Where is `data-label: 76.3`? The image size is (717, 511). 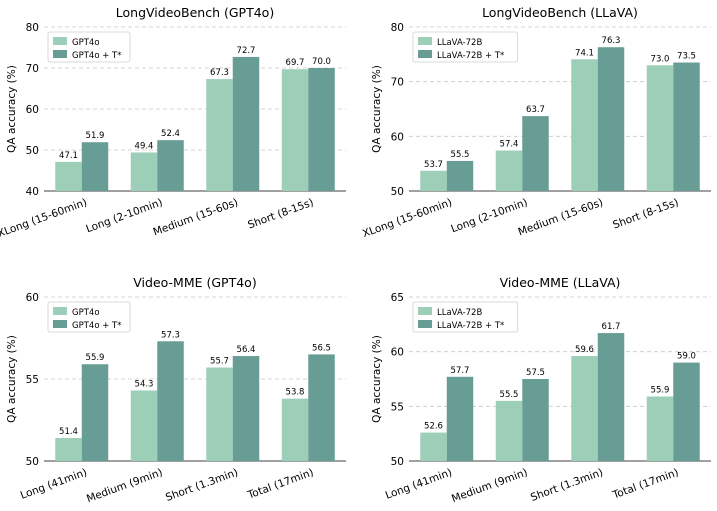
data-label: 76.3 is located at coordinates (611, 41).